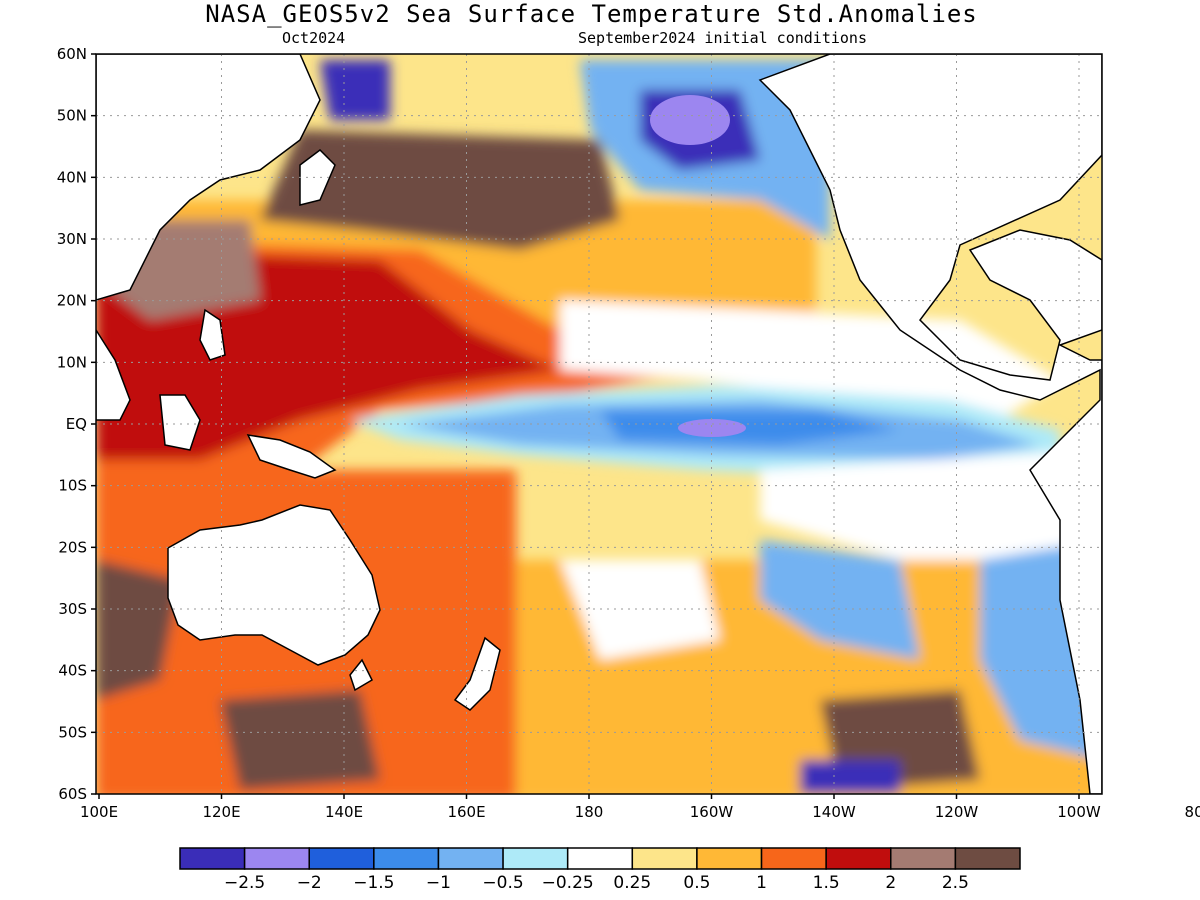 Image resolution: width=1200 pixels, height=900 pixels. I want to click on lon-label: 160W, so click(712, 812).